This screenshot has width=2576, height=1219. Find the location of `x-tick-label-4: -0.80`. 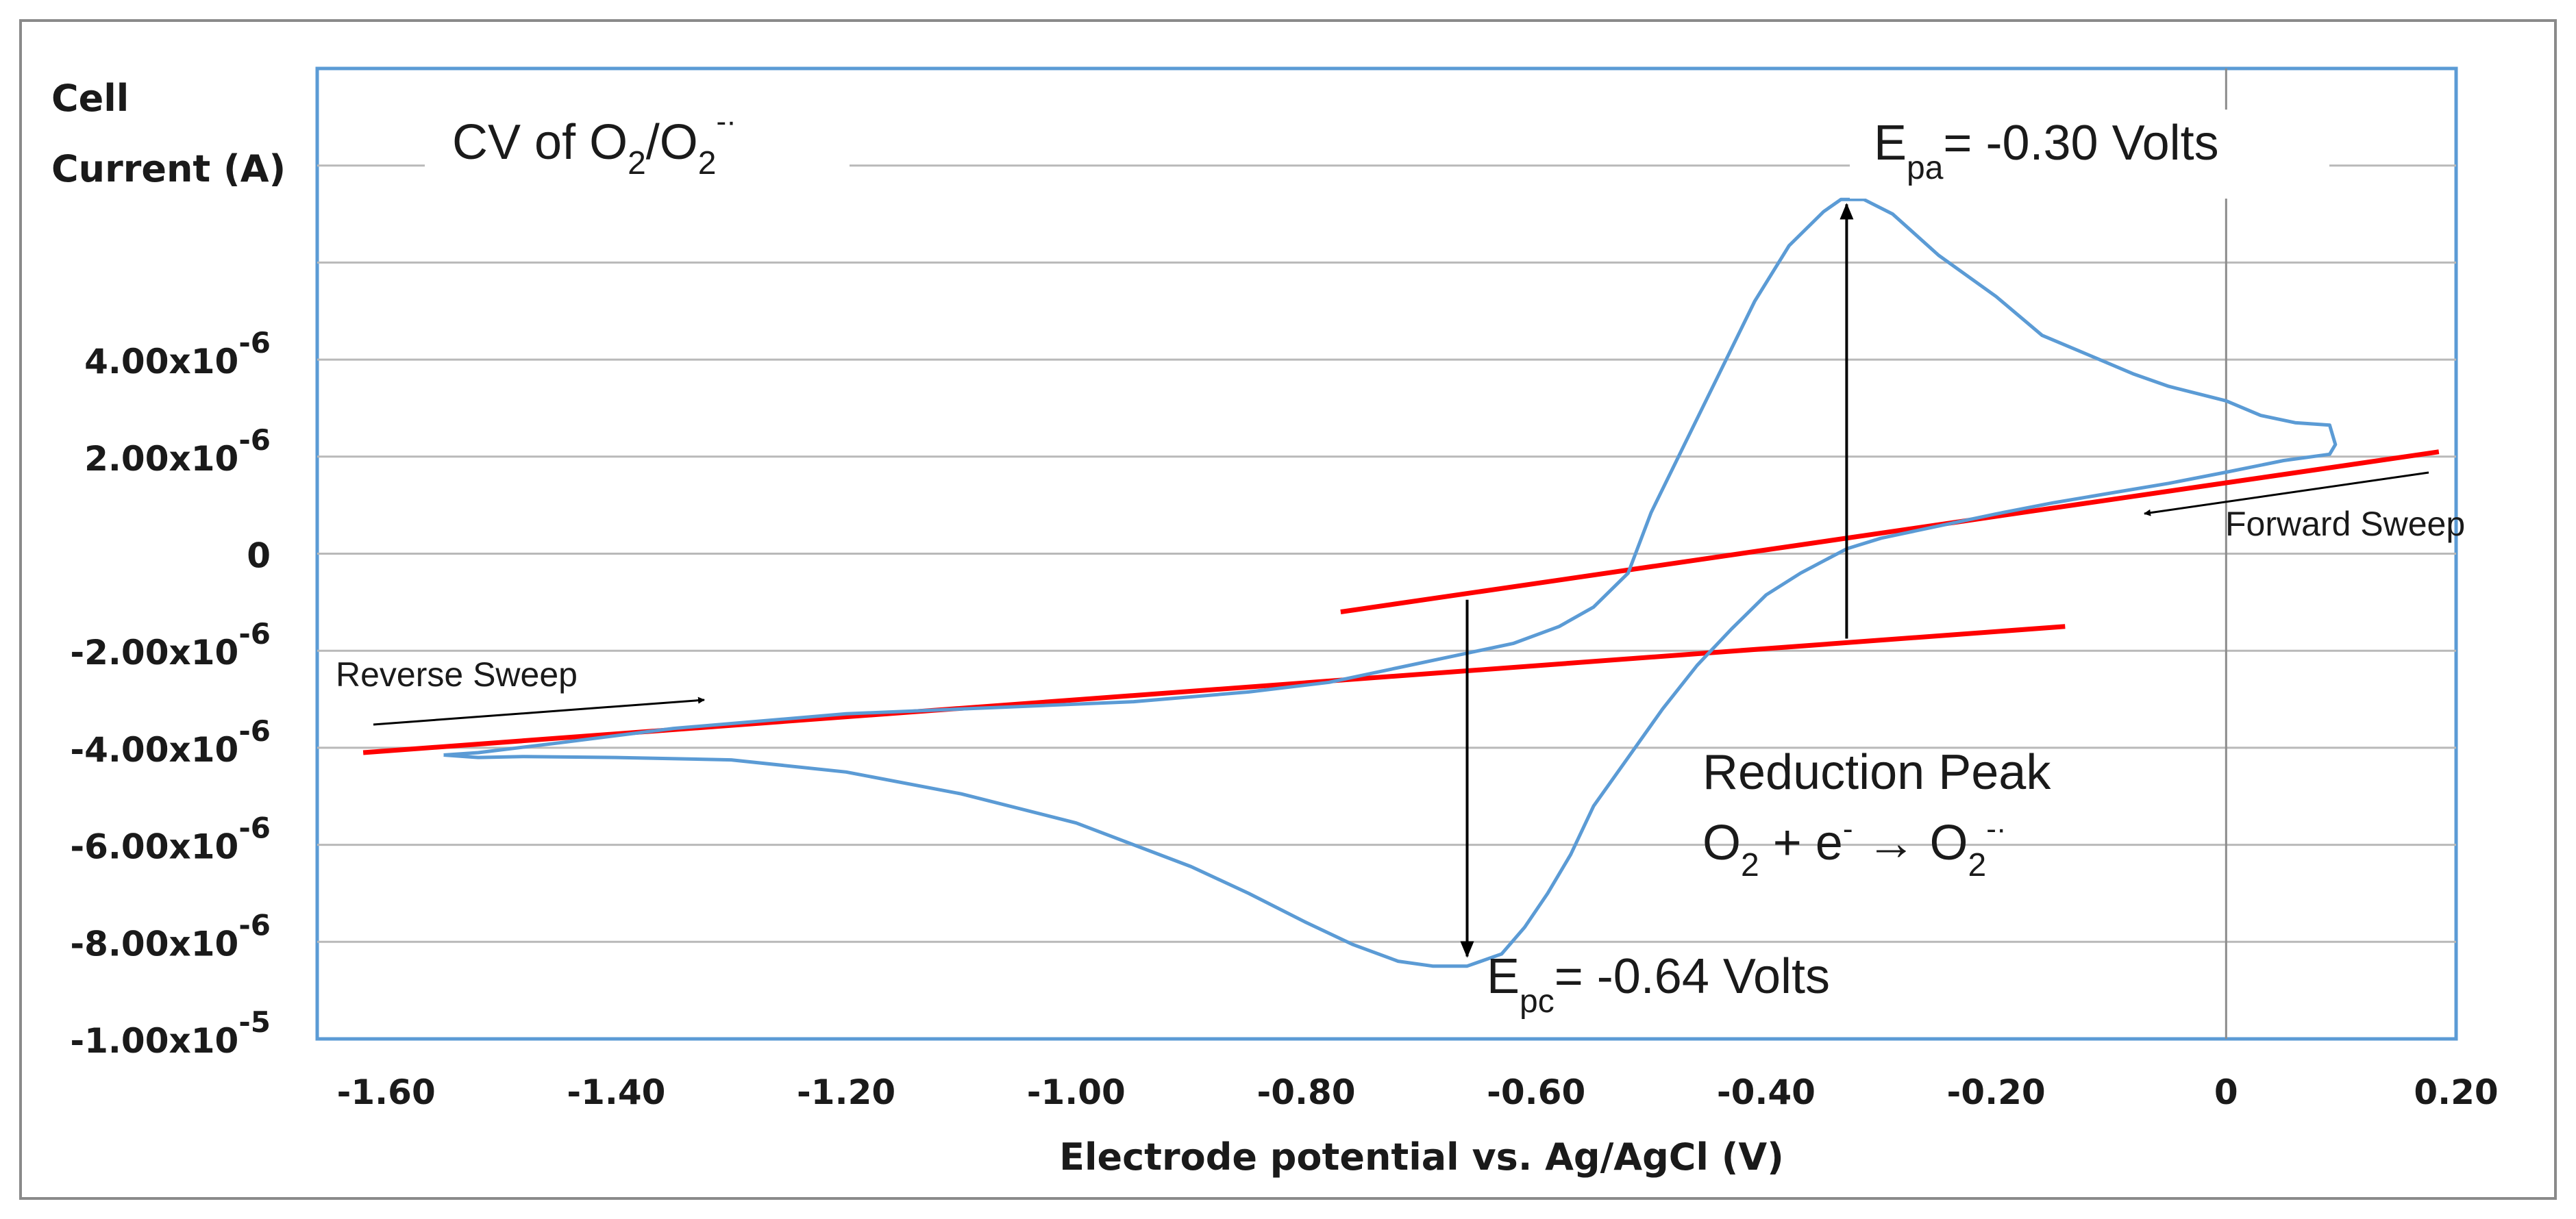

x-tick-label-4: -0.80 is located at coordinates (1305, 1092).